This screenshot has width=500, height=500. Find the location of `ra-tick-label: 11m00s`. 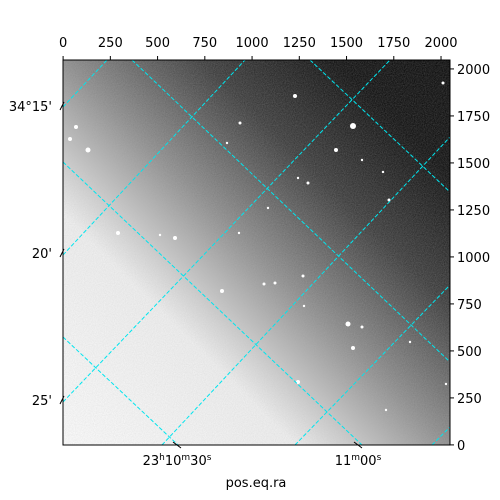

ra-tick-label: 11m00s is located at coordinates (358, 461).